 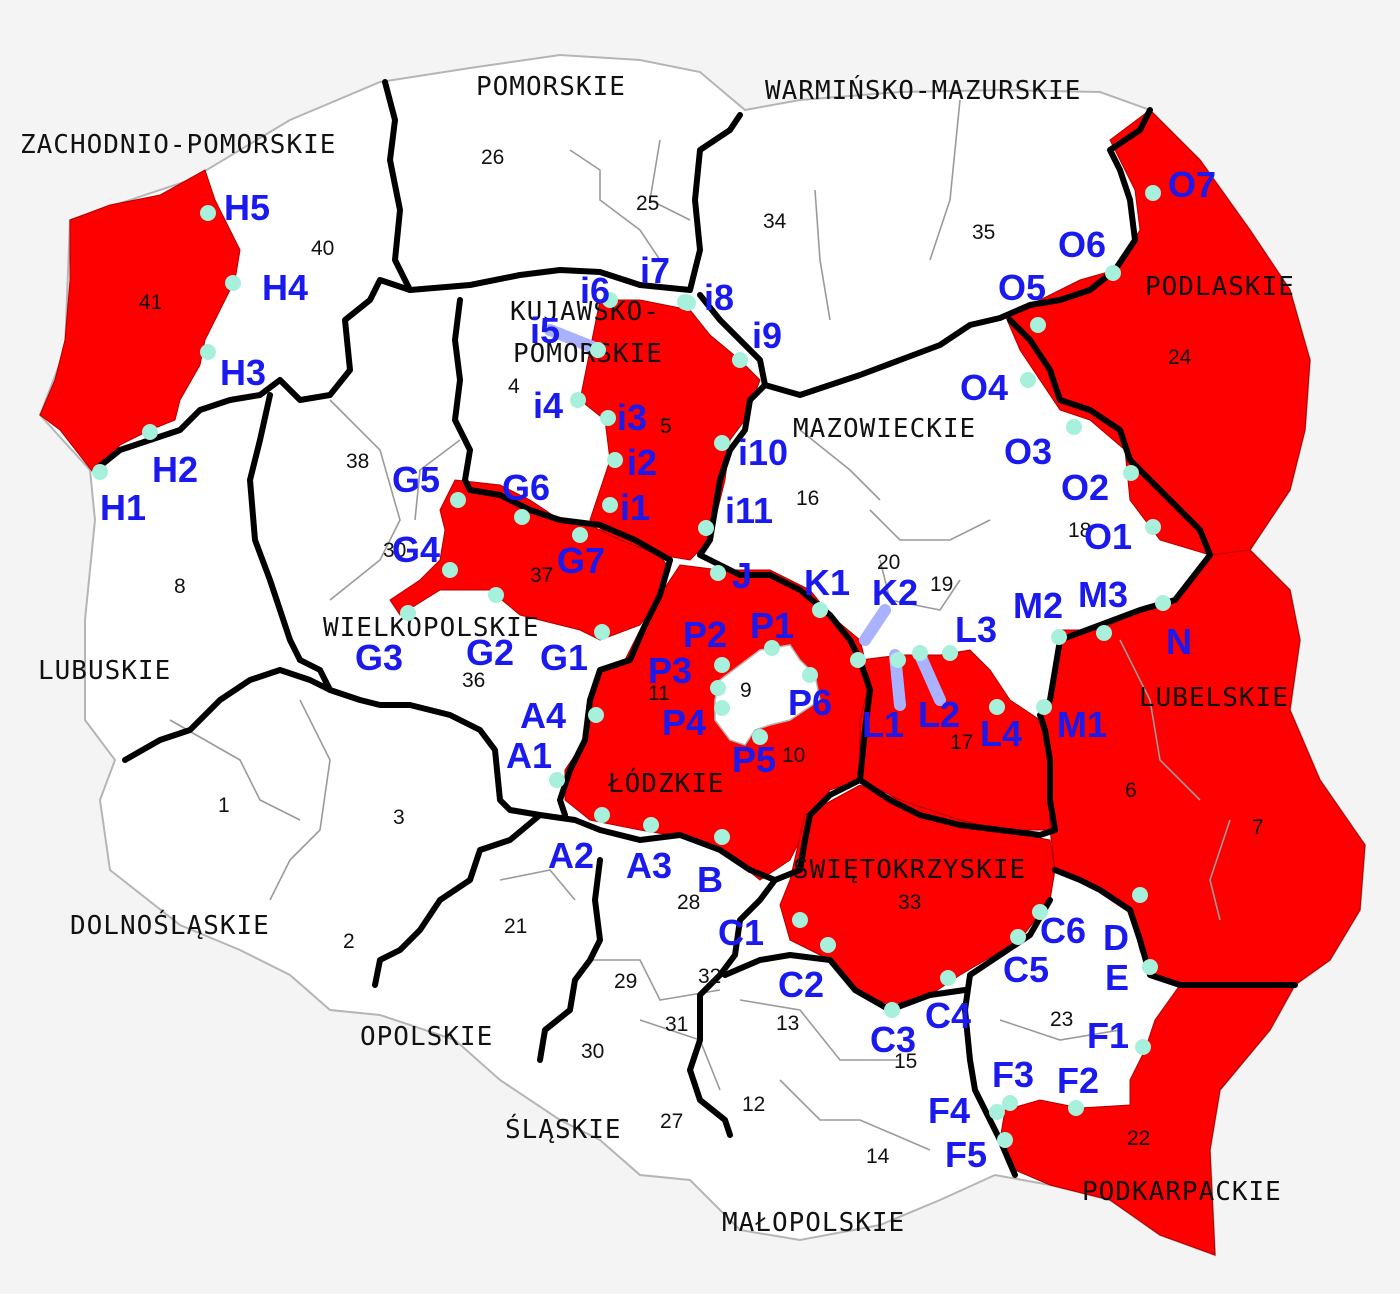 What do you see at coordinates (563, 1129) in the screenshot?
I see `region-label-slaskie: ŚLĄSKIE` at bounding box center [563, 1129].